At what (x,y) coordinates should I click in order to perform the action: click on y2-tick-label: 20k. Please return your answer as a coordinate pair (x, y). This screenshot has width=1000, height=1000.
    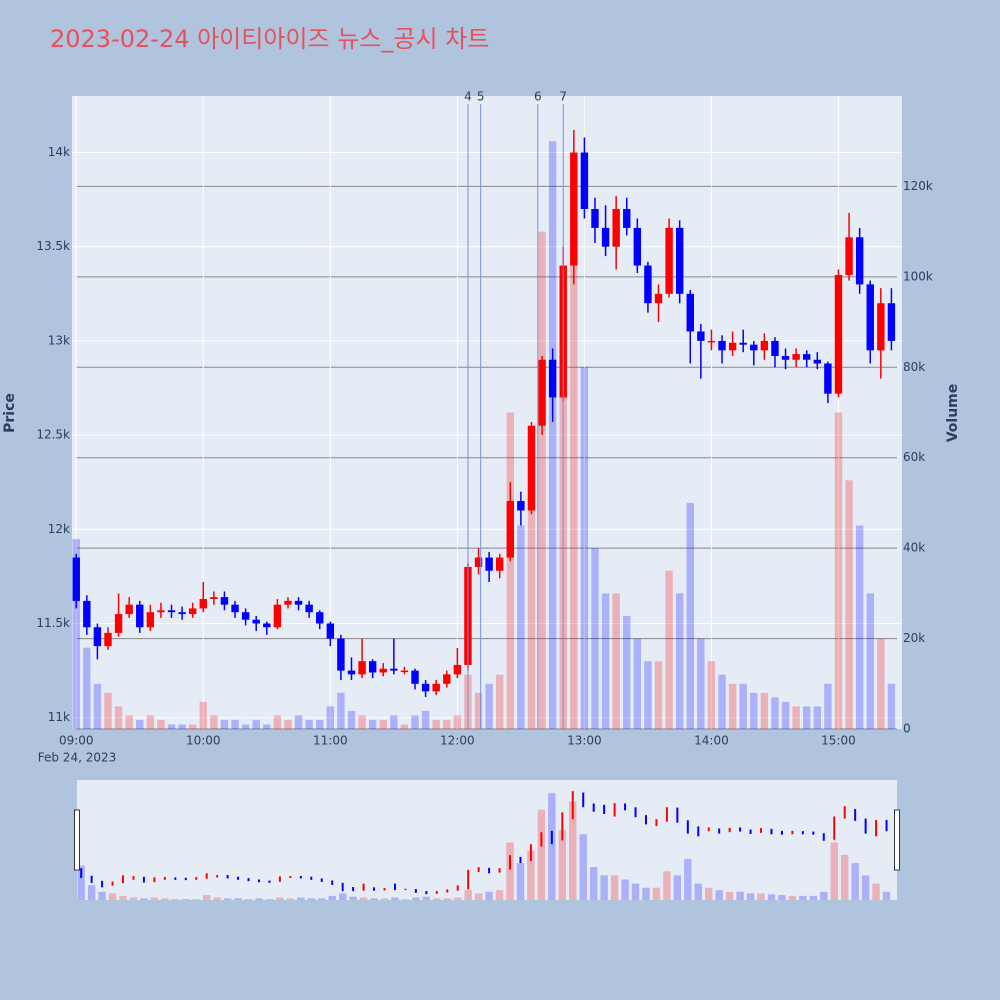
    Looking at the image, I should click on (914, 638).